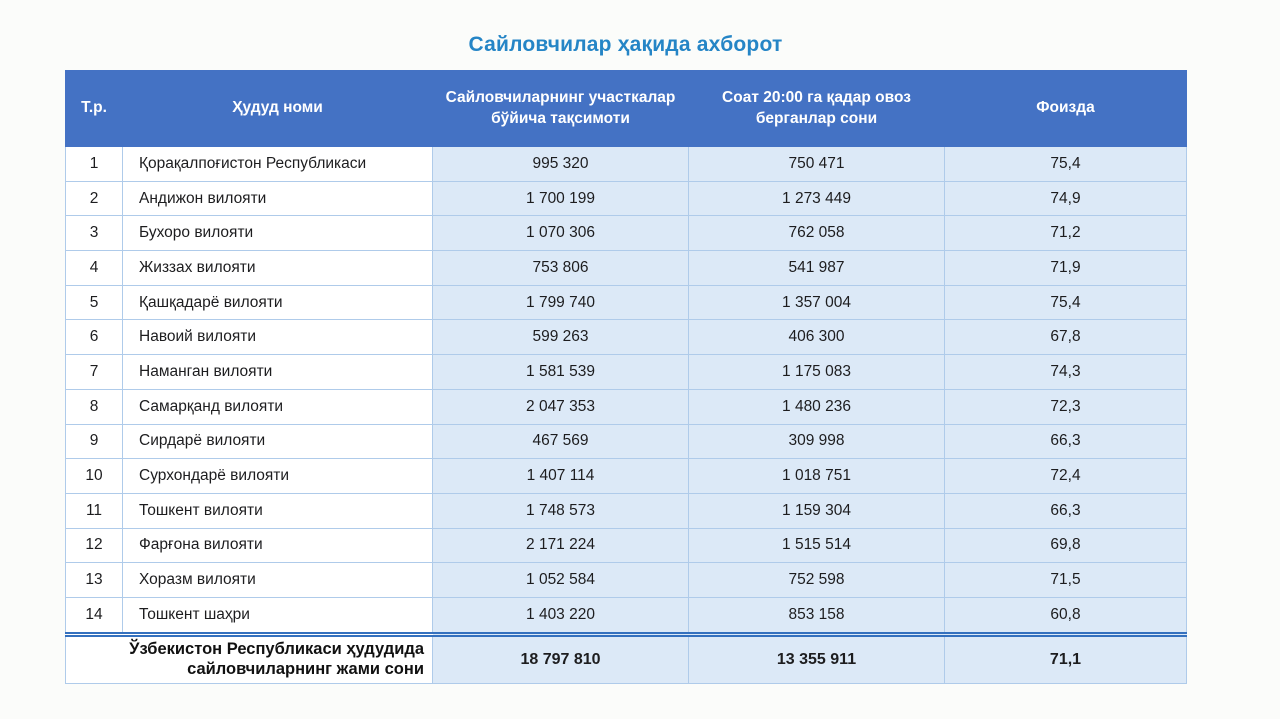  I want to click on total-voters-count: 18 797 810, so click(560, 657).